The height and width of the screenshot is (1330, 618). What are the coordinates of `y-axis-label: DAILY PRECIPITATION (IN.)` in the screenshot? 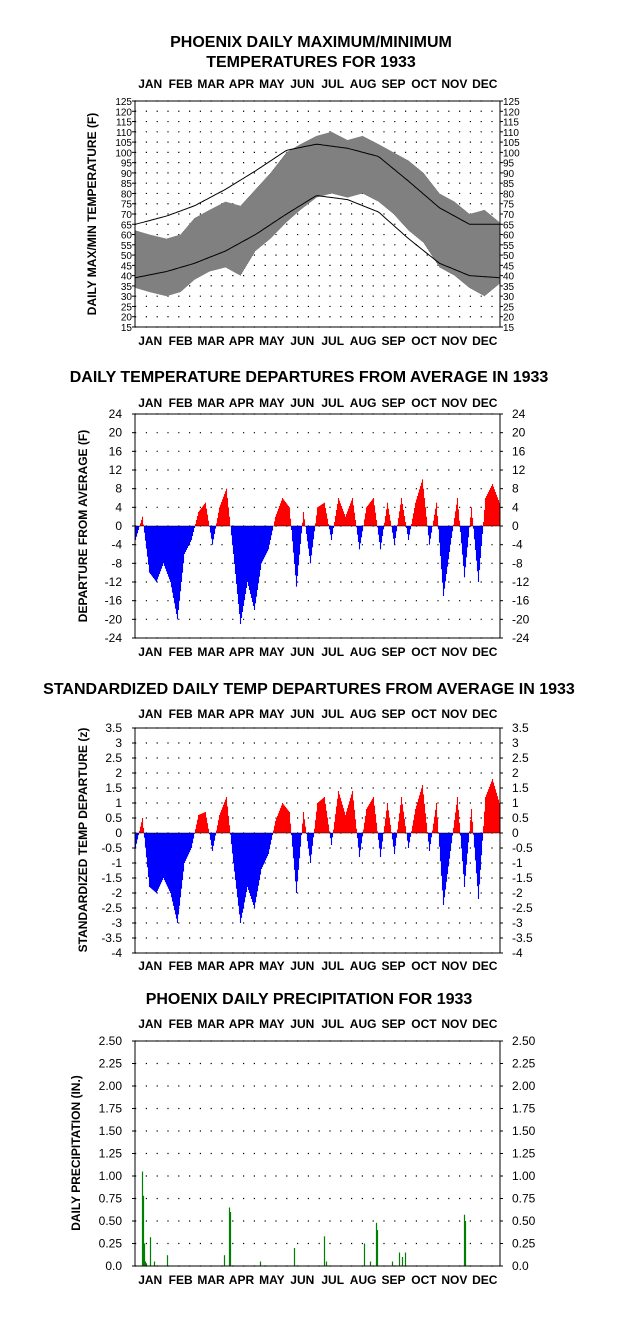 It's located at (76, 1153).